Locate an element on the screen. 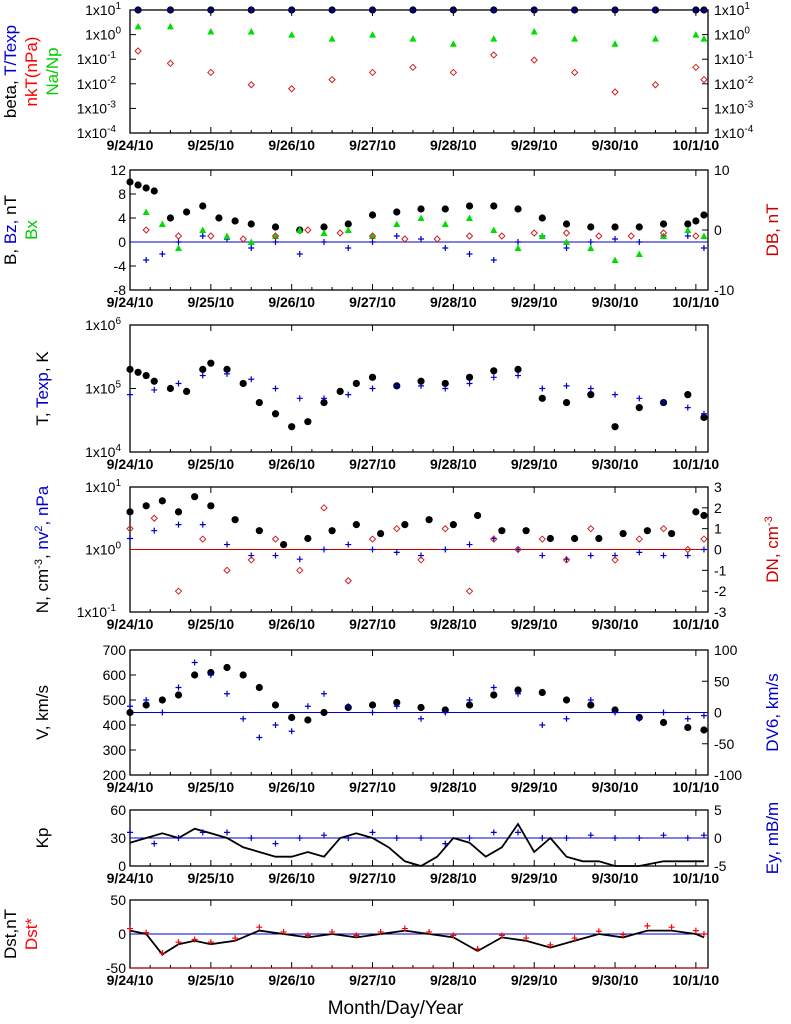 The height and width of the screenshot is (1024, 791). y-axis-label-part: Kp is located at coordinates (42, 838).